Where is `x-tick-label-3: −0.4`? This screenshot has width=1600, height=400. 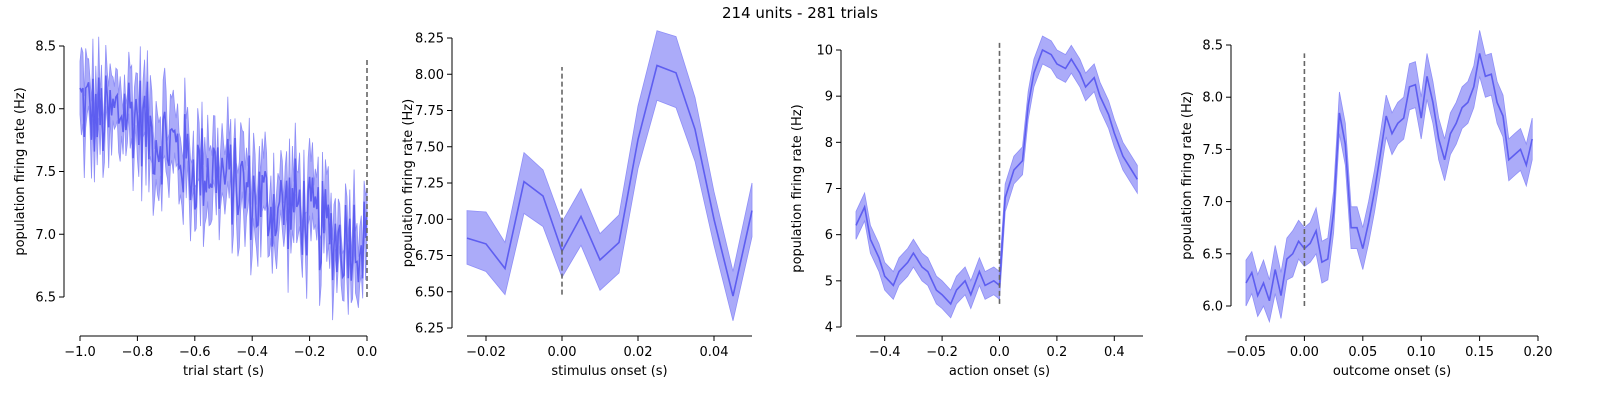
x-tick-label-3: −0.4 is located at coordinates (885, 352).